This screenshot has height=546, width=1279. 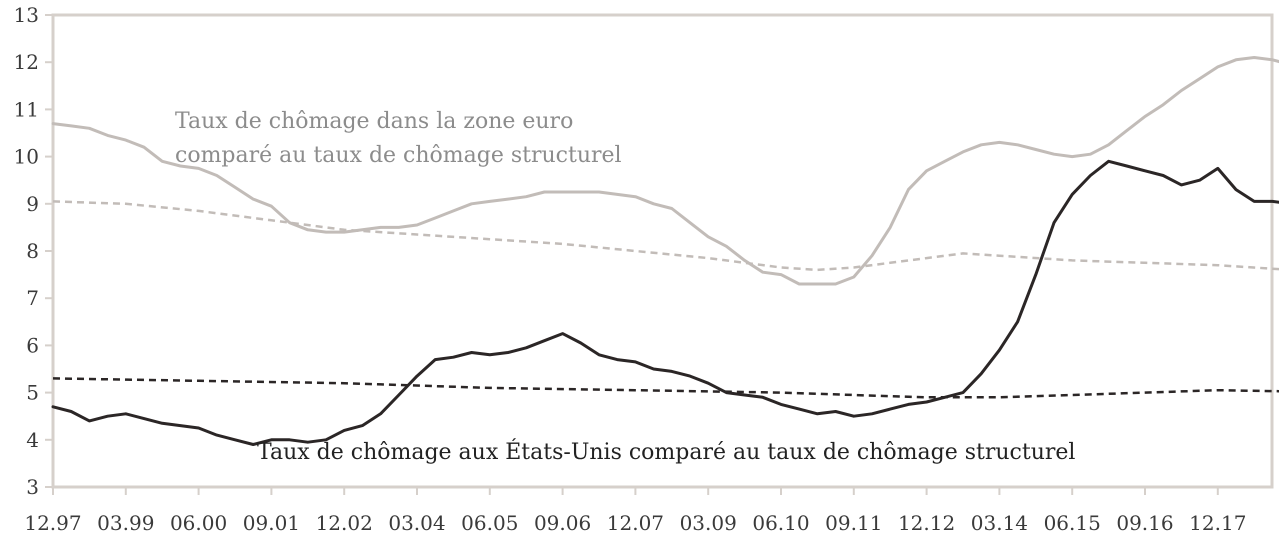 I want to click on series-line-euro-structural, so click(x=665, y=236).